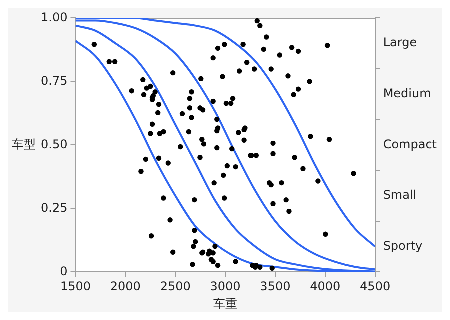  What do you see at coordinates (24, 144) in the screenshot?
I see `y-axis-title: 车型` at bounding box center [24, 144].